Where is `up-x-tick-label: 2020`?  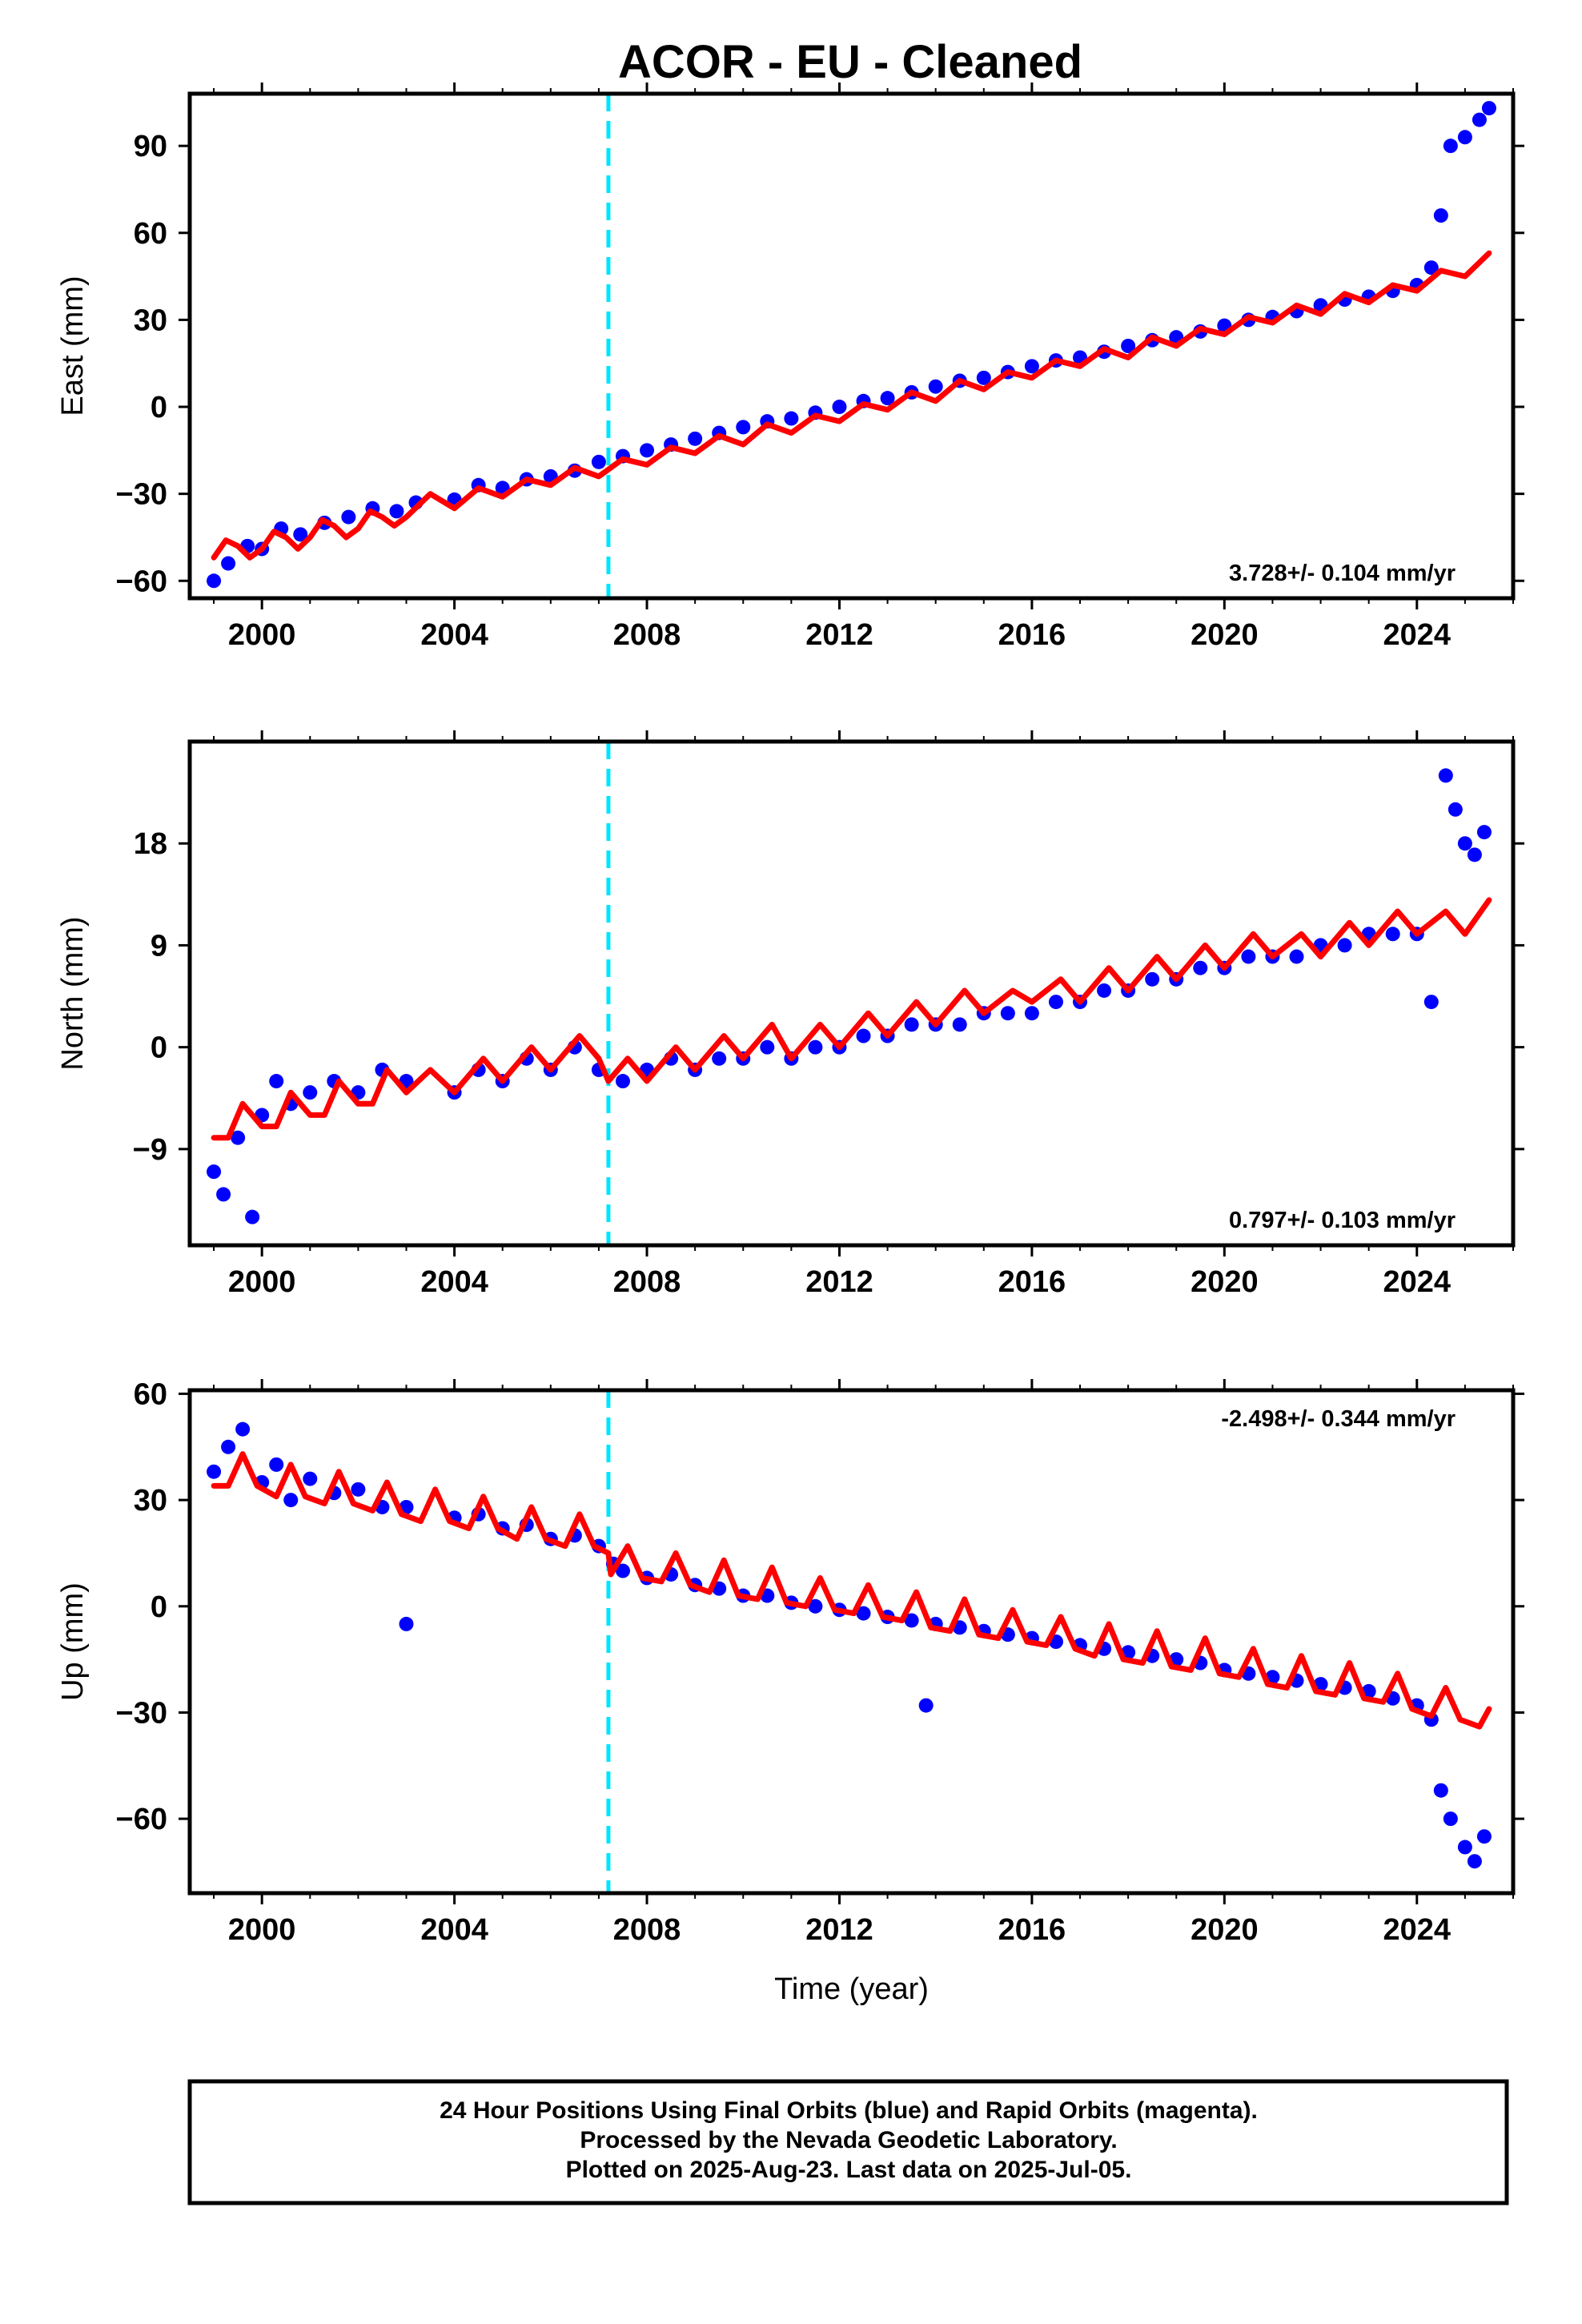
up-x-tick-label: 2020 is located at coordinates (1225, 1930).